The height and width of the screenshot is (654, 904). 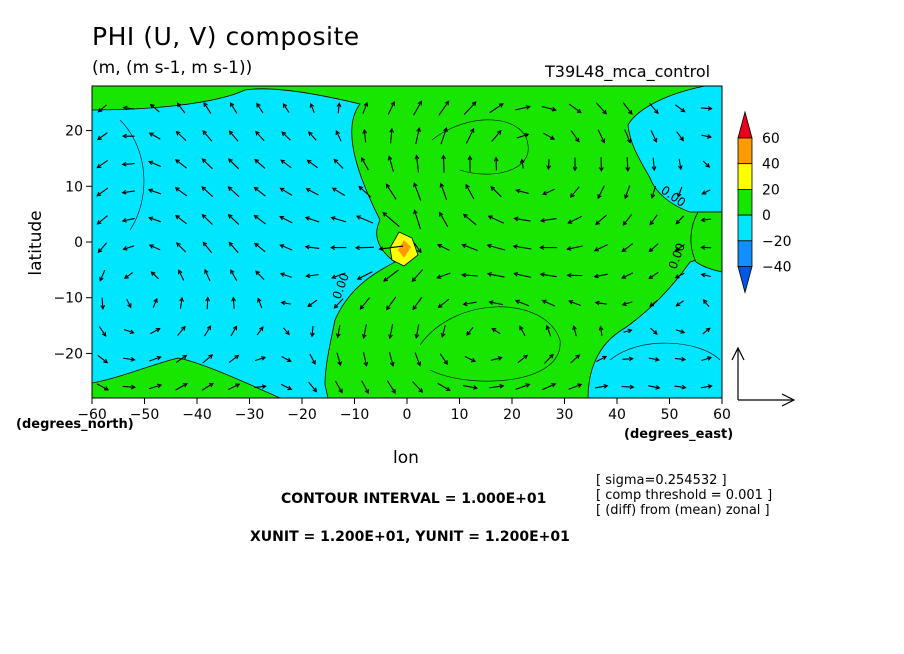 I want to click on colorbar-label: 60, so click(x=771, y=139).